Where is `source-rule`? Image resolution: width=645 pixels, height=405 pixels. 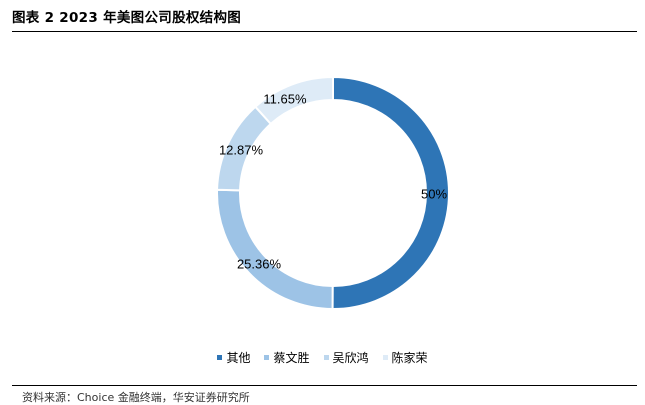
source-rule is located at coordinates (324, 385).